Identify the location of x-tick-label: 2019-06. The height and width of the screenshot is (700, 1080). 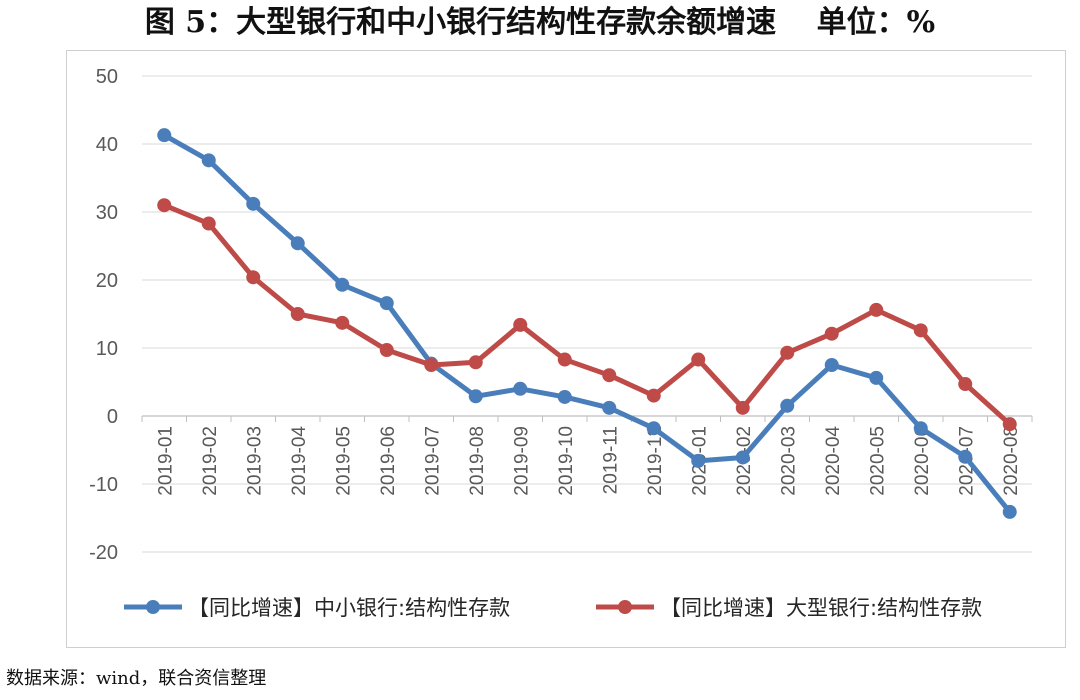
(388, 461).